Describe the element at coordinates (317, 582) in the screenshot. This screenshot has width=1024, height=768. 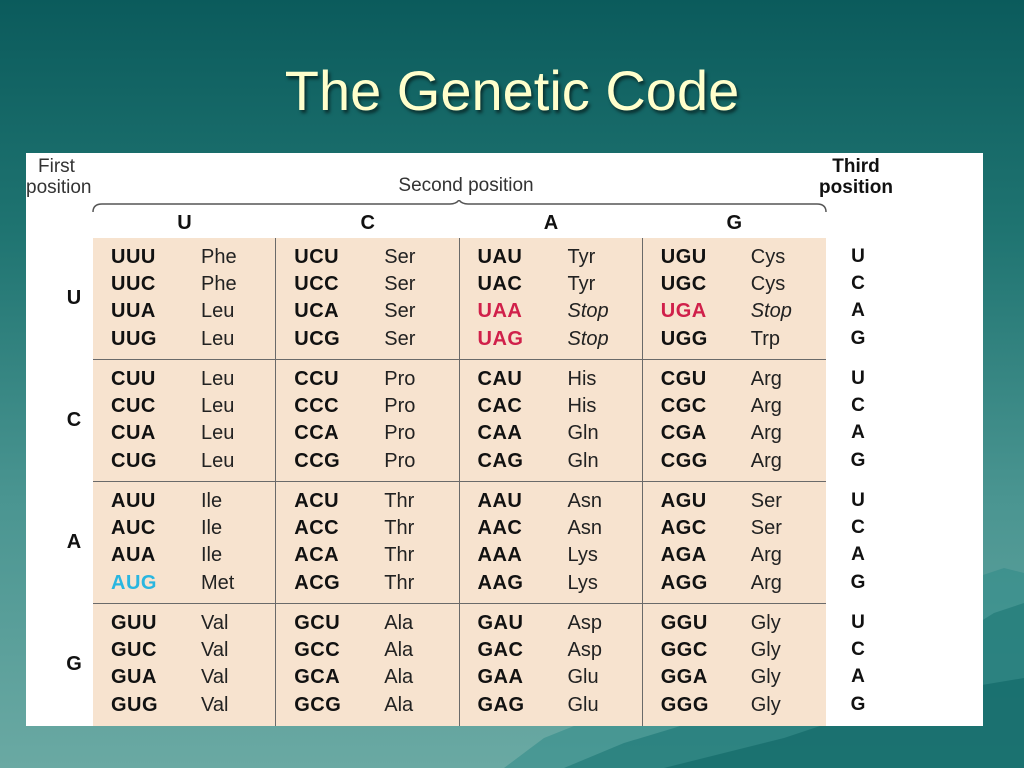
I see `codon-acg: ACG` at that location.